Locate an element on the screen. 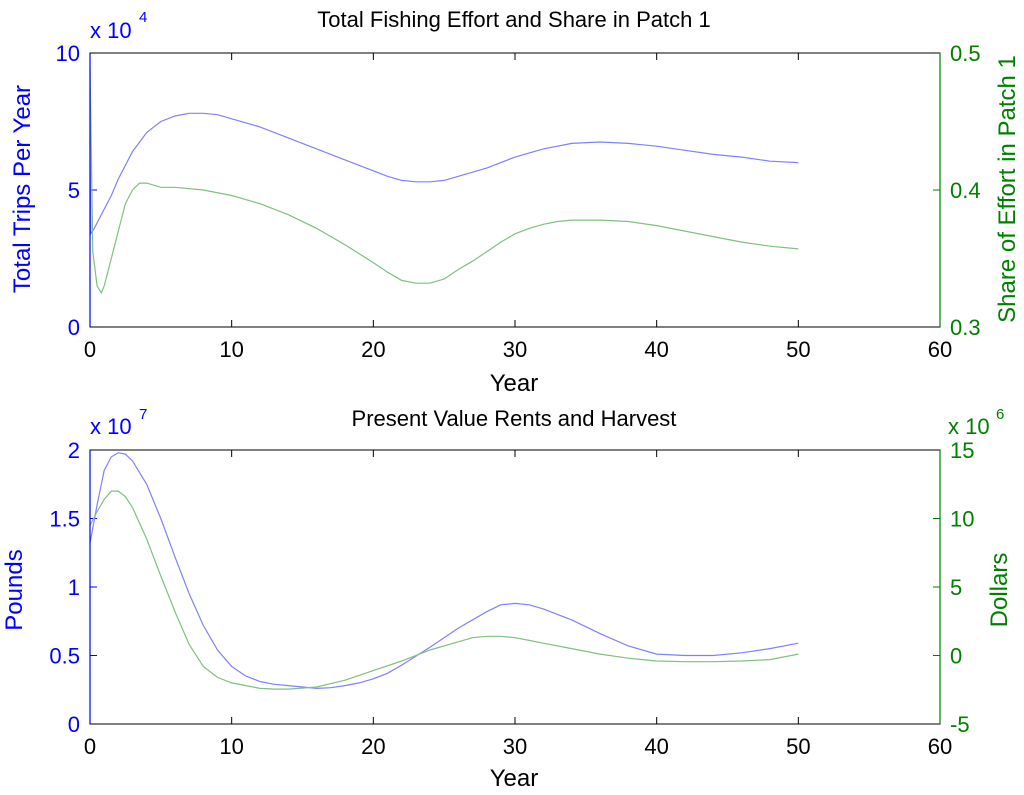 This screenshot has width=1024, height=795. right-tick-label: 5 is located at coordinates (956, 587).